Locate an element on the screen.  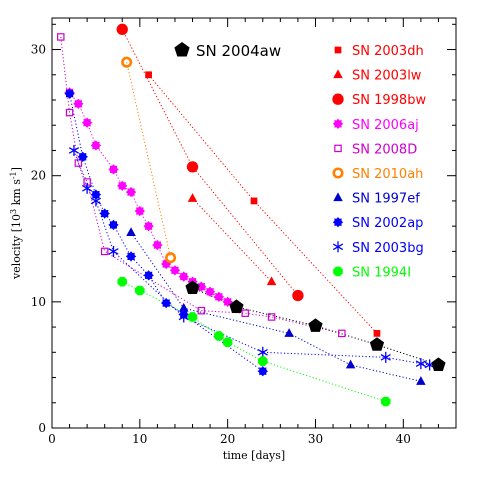
x-tick-label: 20 is located at coordinates (227, 439).